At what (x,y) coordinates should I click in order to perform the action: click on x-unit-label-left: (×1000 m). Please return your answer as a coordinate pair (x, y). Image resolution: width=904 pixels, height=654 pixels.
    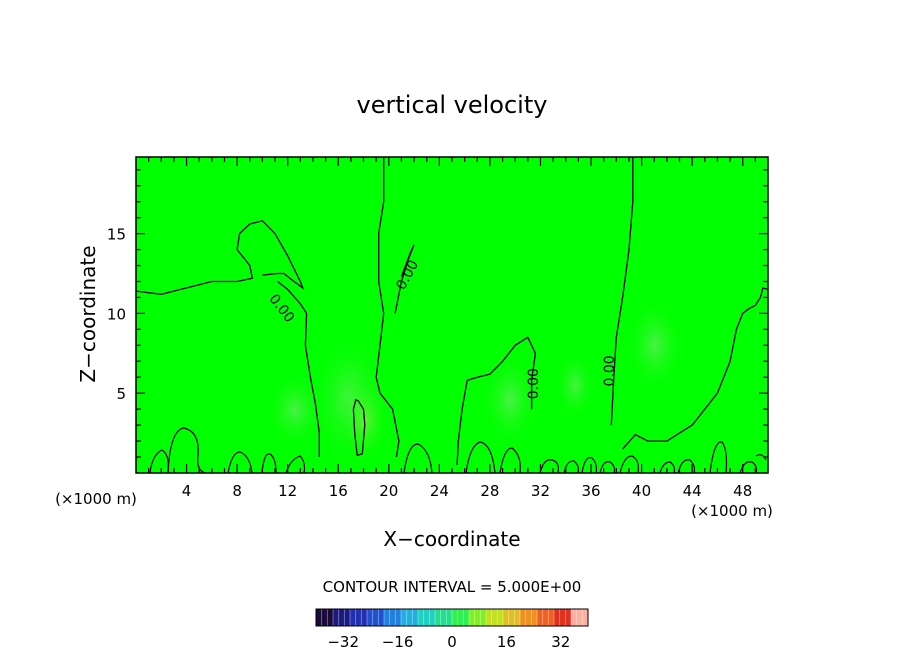
    Looking at the image, I should click on (96, 499).